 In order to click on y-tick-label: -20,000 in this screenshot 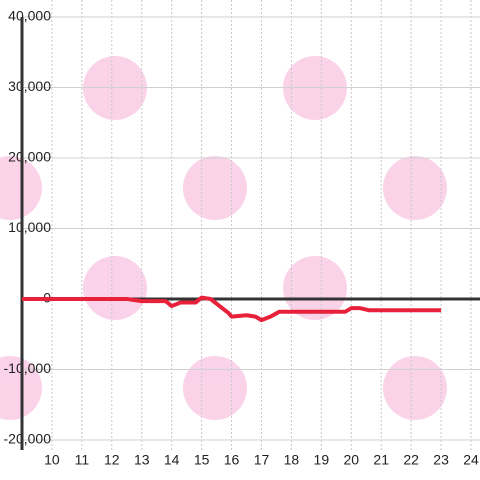, I will do `click(28, 439)`.